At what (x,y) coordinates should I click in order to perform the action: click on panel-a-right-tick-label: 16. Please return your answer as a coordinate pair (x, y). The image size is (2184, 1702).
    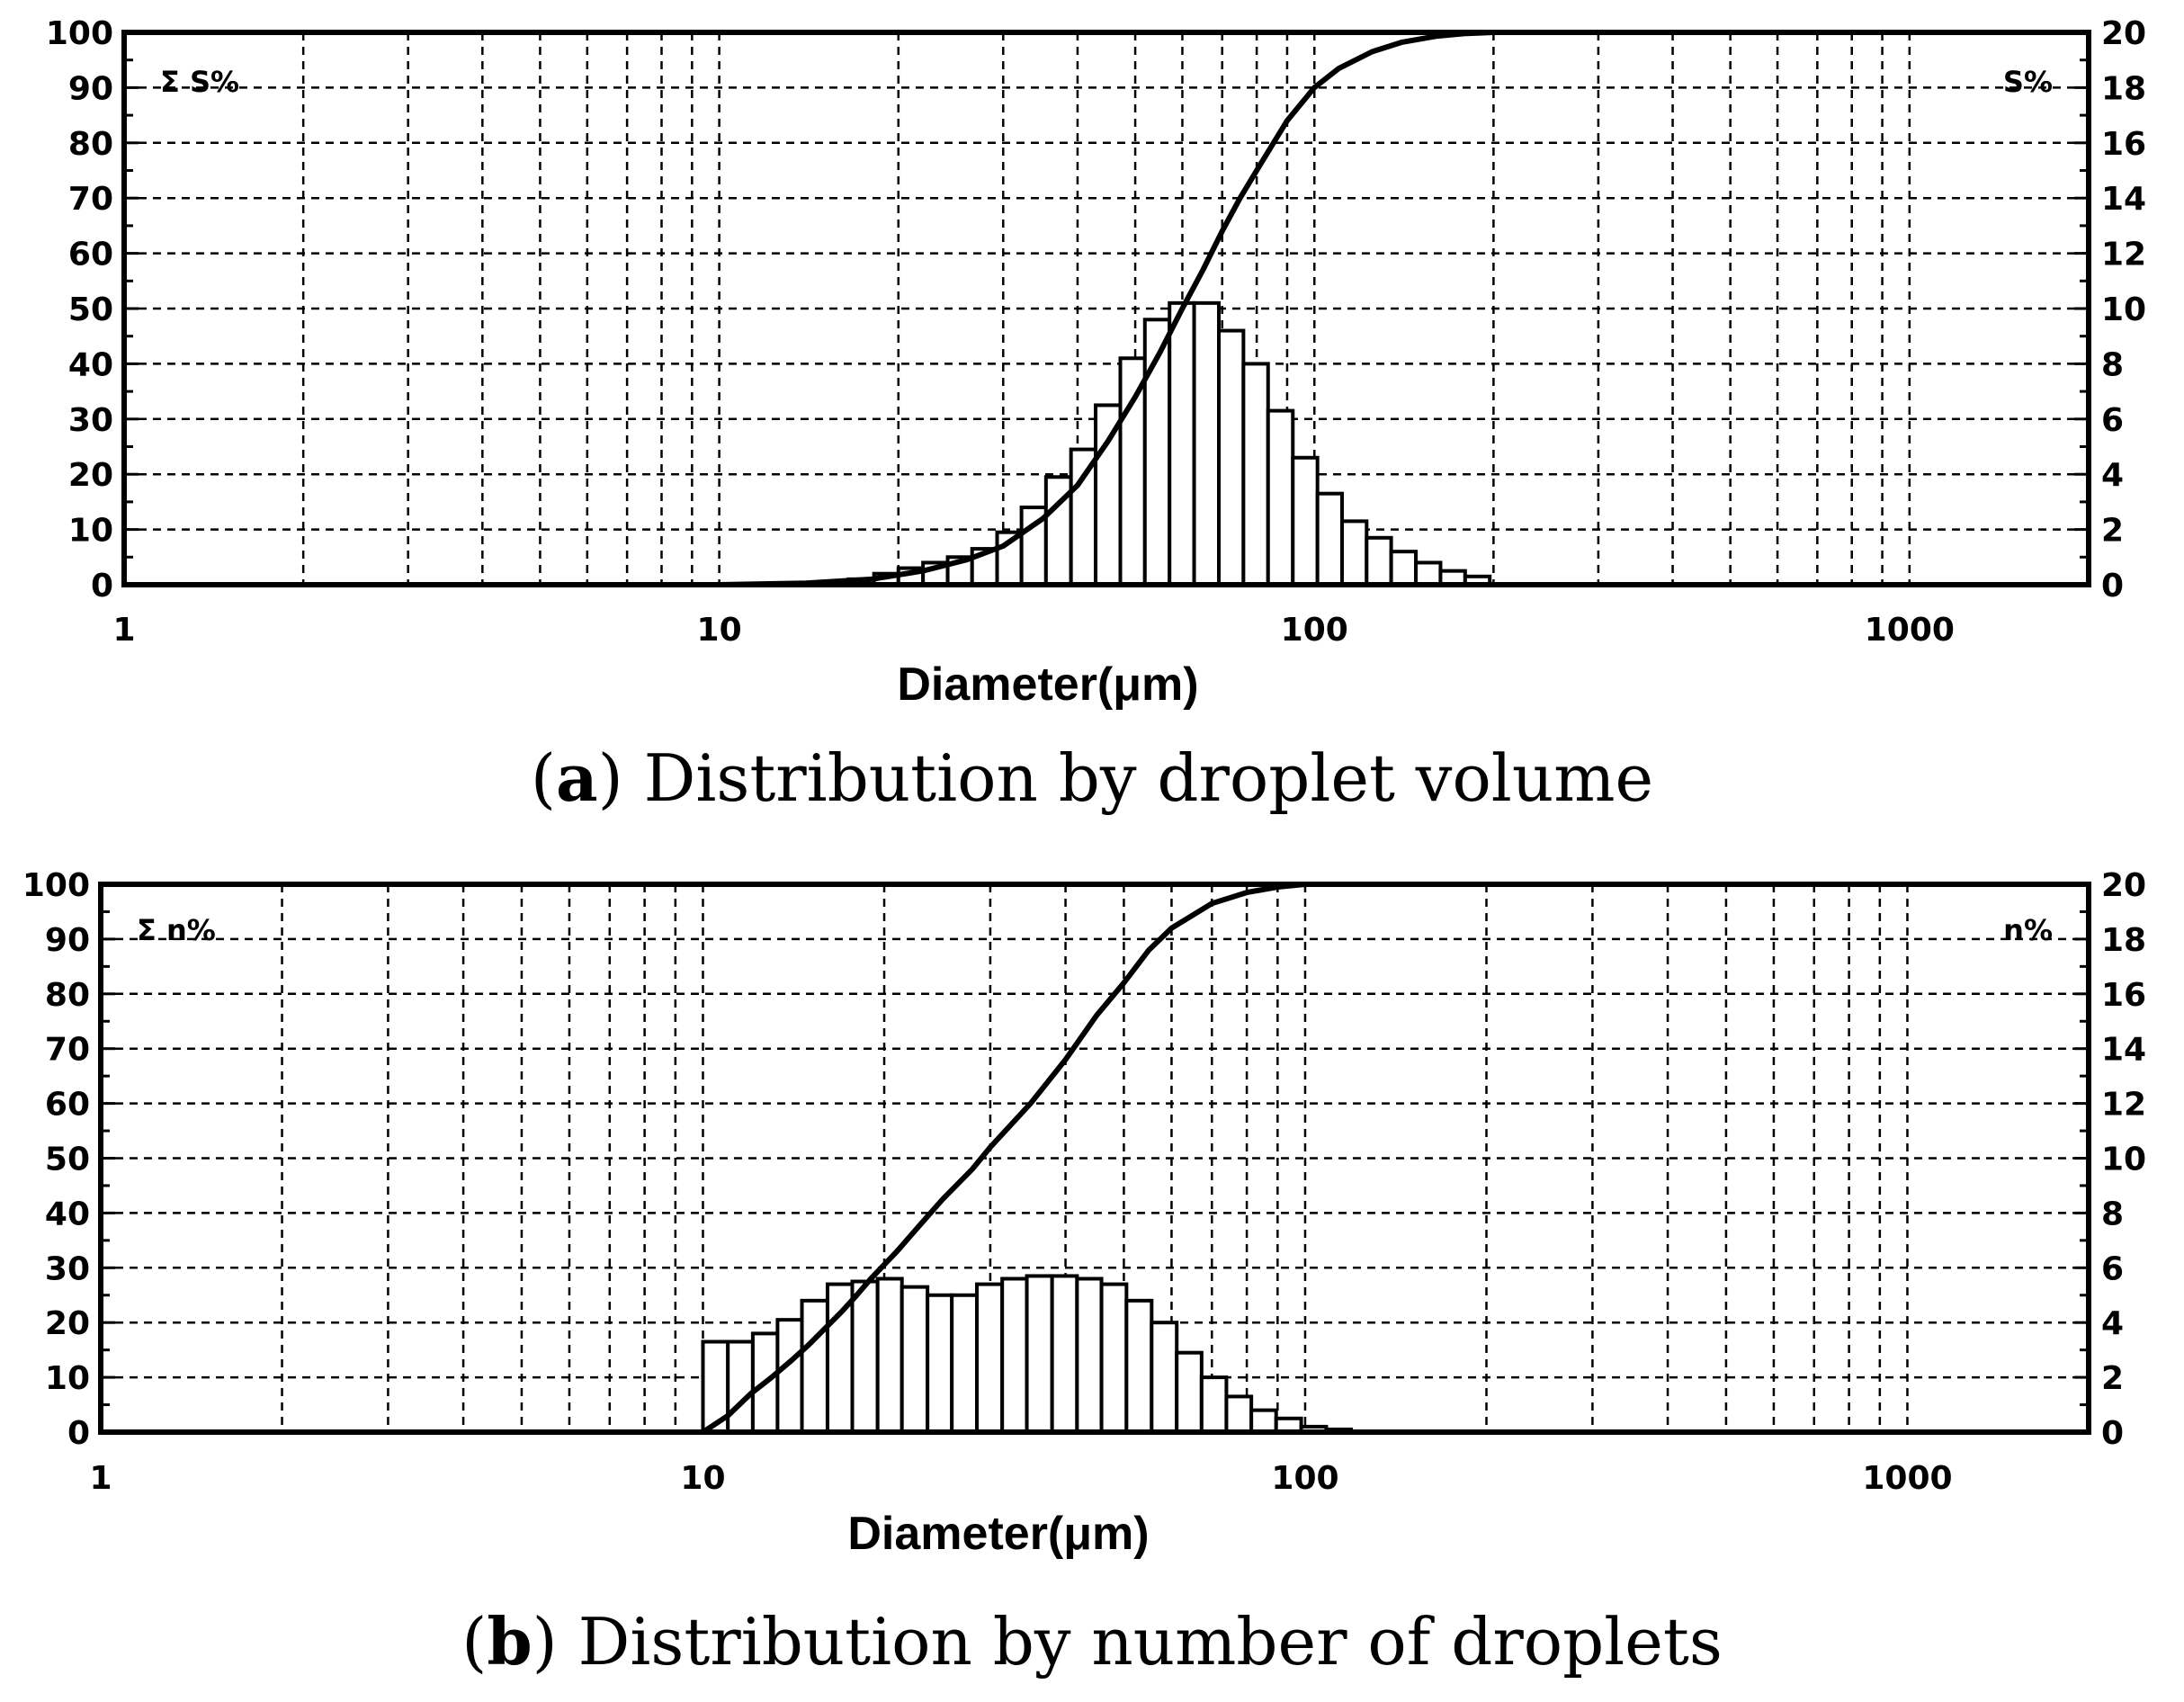
    Looking at the image, I should click on (2124, 144).